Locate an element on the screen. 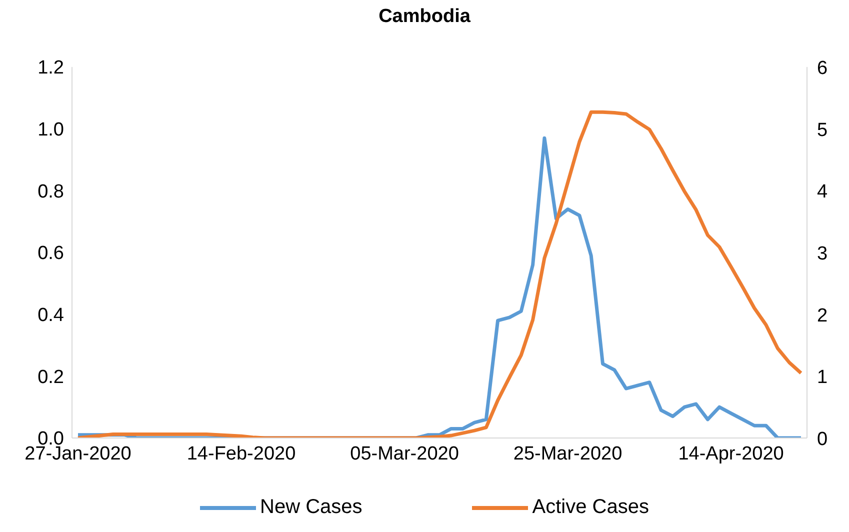 The width and height of the screenshot is (849, 532). y-tick-label: 0.2 is located at coordinates (51, 377).